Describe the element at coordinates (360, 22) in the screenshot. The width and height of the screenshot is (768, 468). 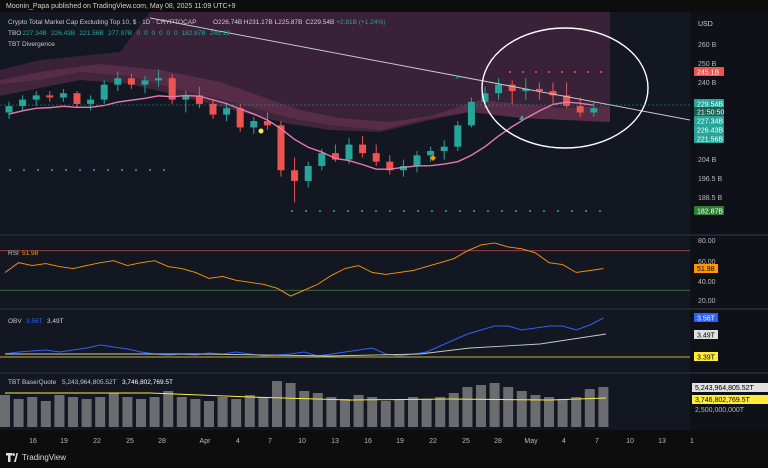
I see `legend-main: +2.81B (+1.24%)` at that location.